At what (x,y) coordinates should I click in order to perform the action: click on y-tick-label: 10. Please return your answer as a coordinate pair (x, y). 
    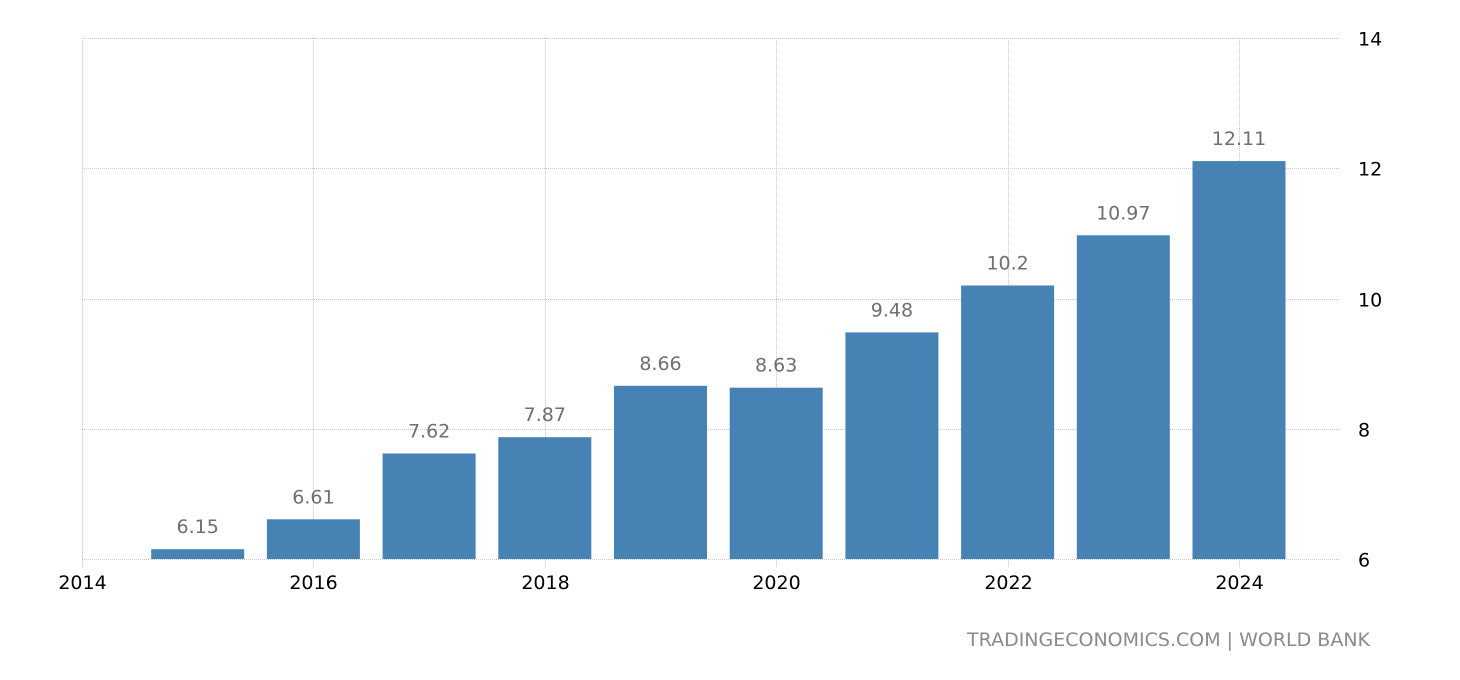
    Looking at the image, I should click on (1370, 301).